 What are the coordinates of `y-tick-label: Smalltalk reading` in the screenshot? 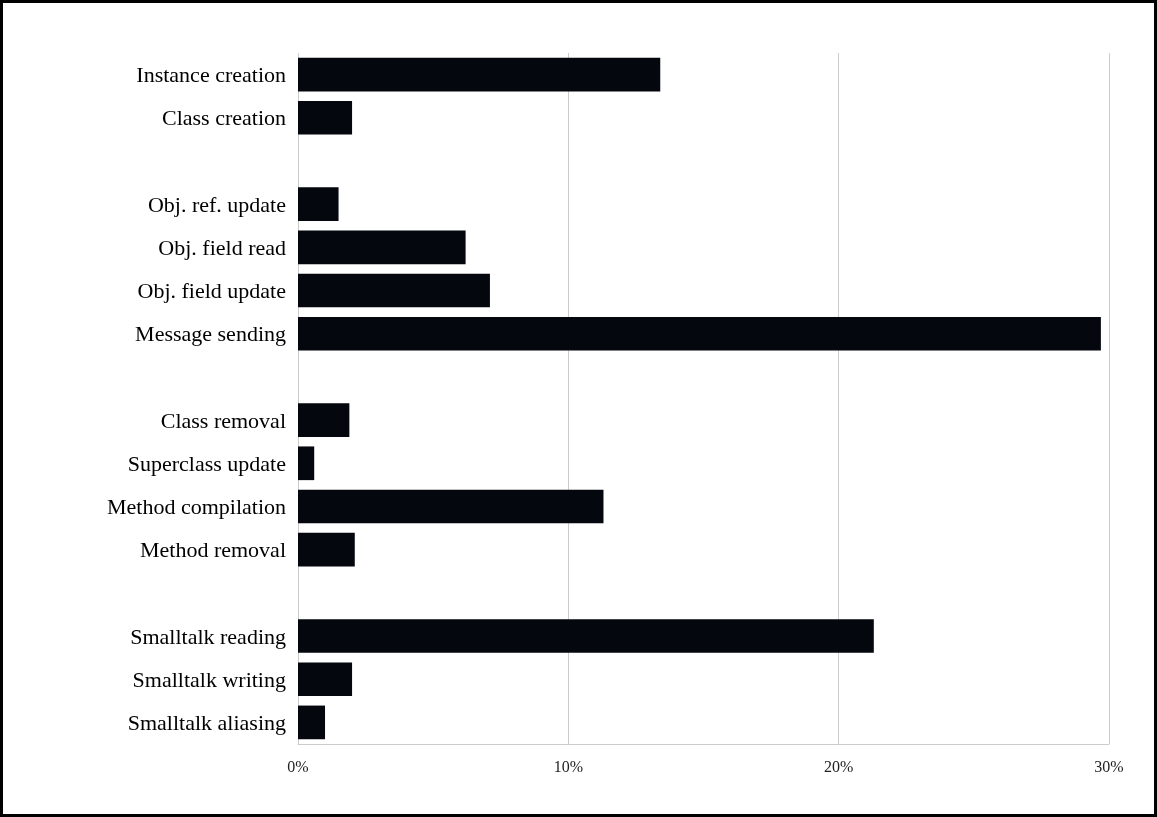 It's located at (208, 636).